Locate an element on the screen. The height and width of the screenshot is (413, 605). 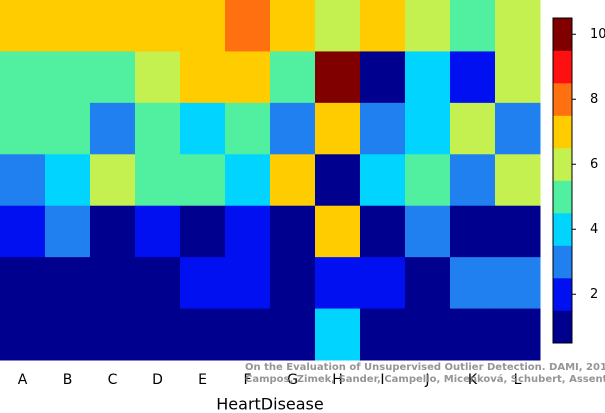
x-axis-label: HeartDisease is located at coordinates (269, 404).